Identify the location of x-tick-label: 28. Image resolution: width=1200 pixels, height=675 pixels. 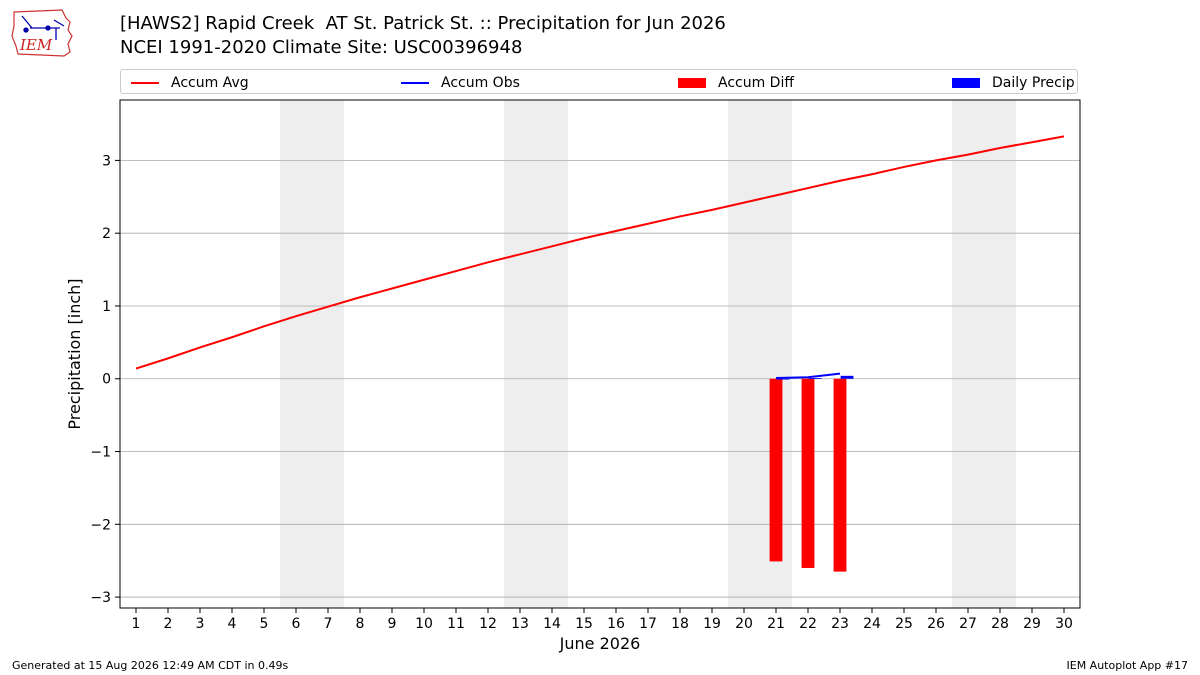
(1000, 624).